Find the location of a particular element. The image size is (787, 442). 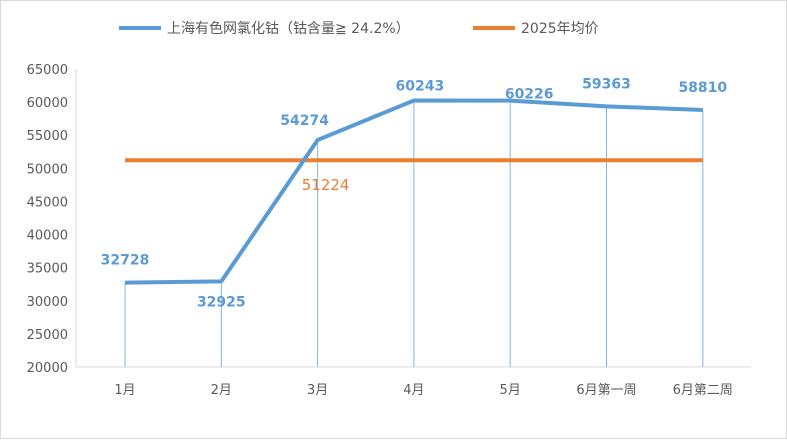

legend-label-cobalt-chloride: 上海有色网氯化钴（钴含量≧ 24.2%） is located at coordinates (288, 28).